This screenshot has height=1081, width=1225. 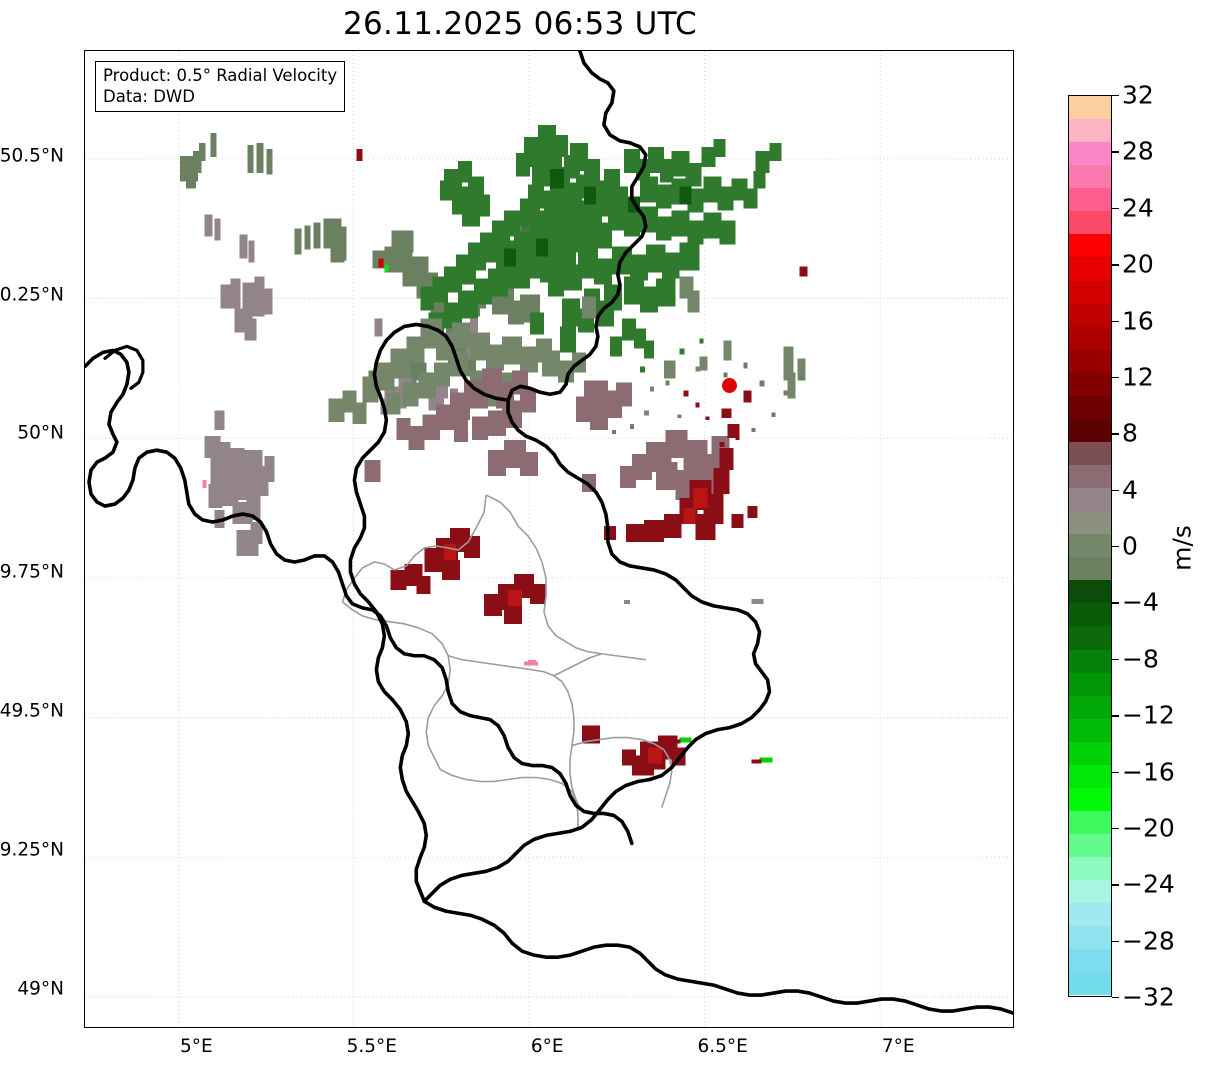 I want to click on internal-admin-boundaries, so click(x=507, y=661).